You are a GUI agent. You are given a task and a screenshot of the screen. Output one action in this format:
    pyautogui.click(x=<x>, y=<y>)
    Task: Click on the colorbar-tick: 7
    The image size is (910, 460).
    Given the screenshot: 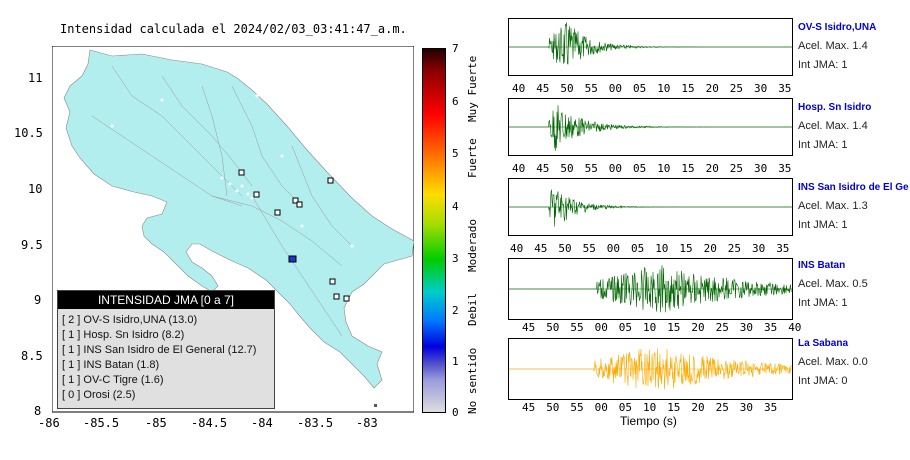 What is the action you would take?
    pyautogui.click(x=455, y=48)
    